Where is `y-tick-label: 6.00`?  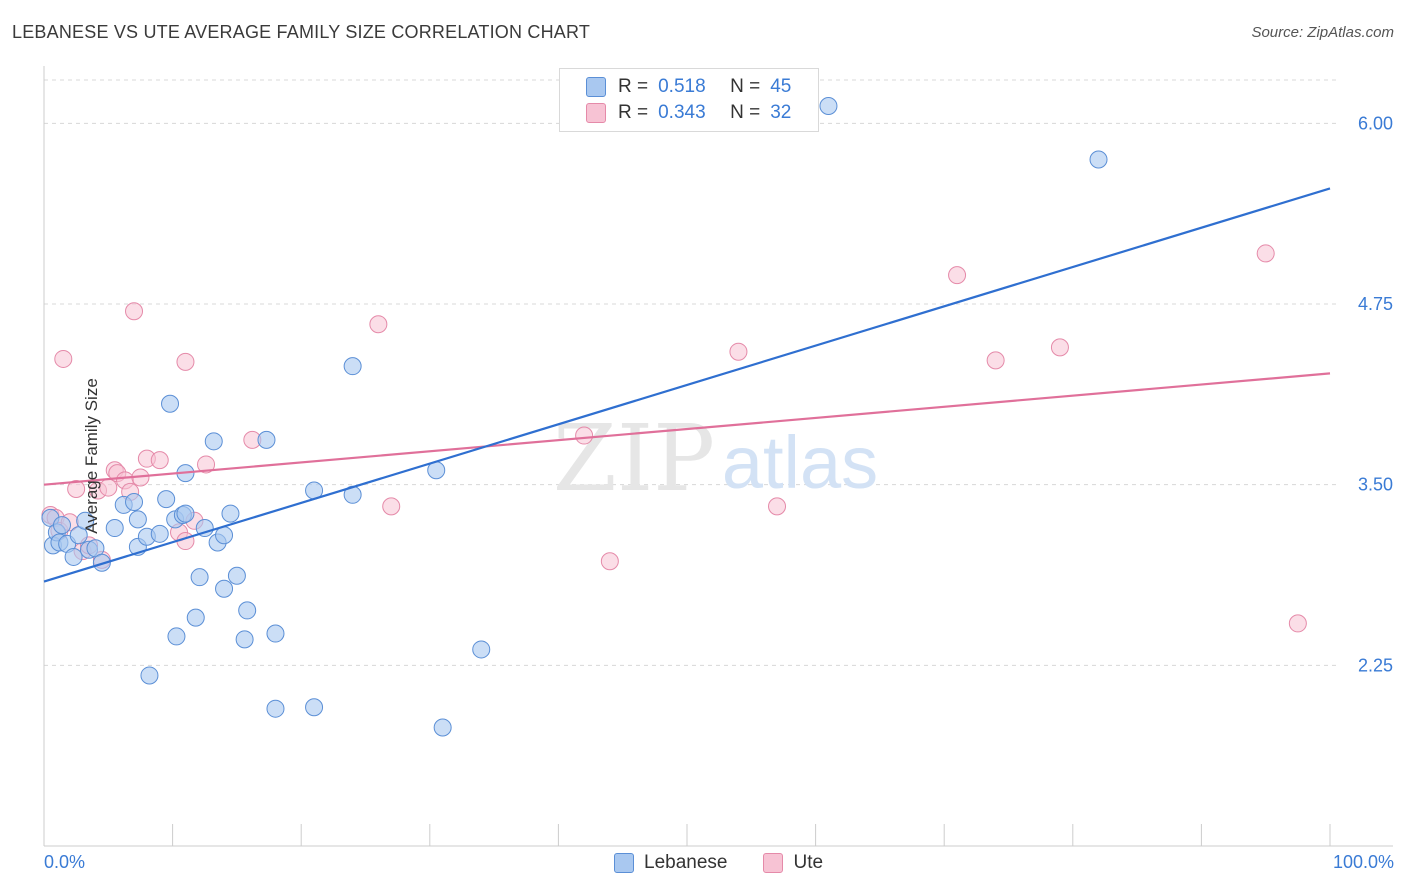 y-tick-label: 6.00 is located at coordinates (1375, 123).